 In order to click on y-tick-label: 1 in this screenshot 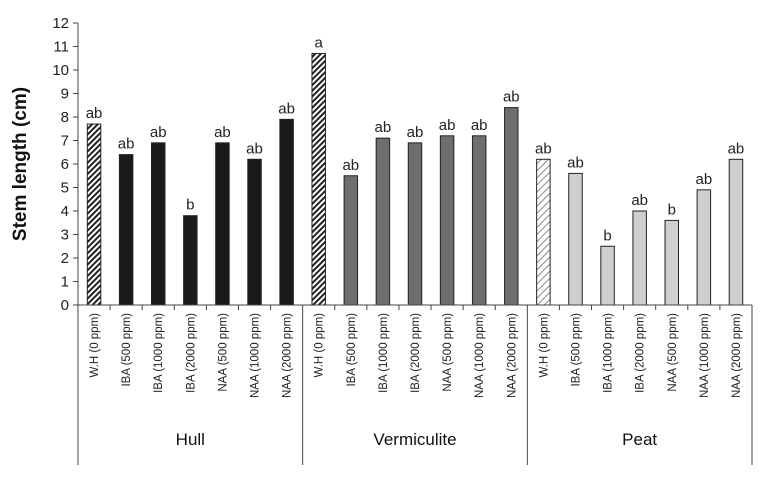, I will do `click(65, 282)`.